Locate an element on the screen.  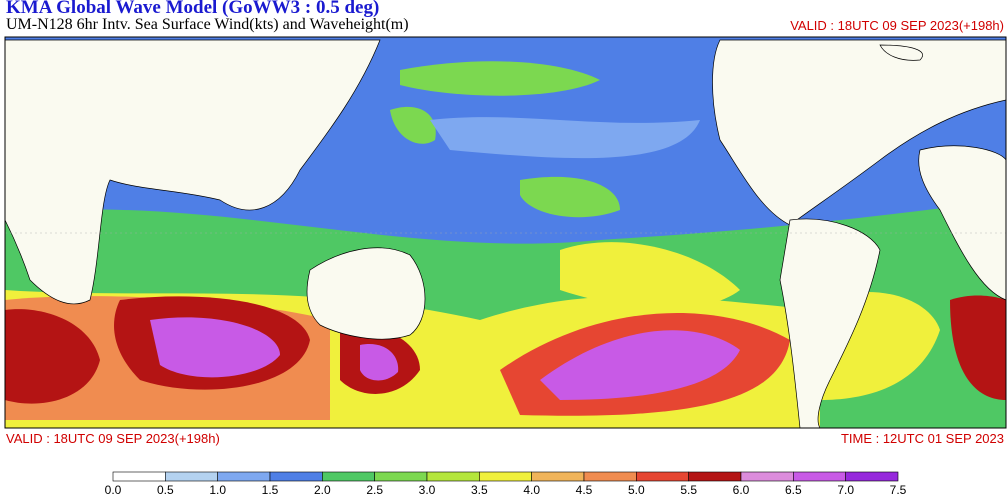
colorbar-tick-label: 5.5 is located at coordinates (688, 489).